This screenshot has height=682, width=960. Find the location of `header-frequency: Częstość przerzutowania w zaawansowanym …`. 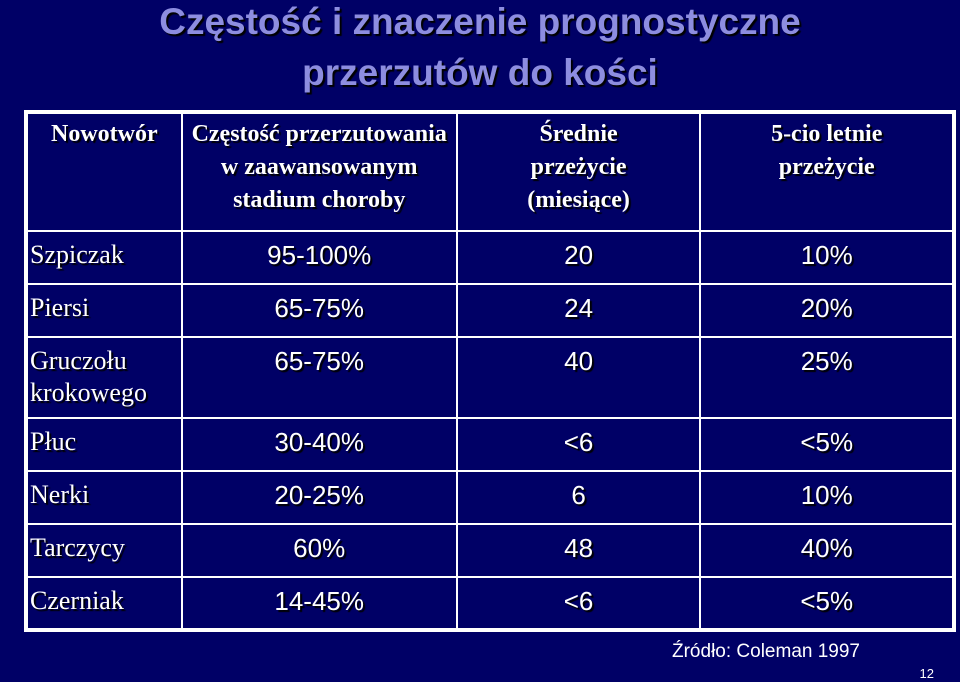

header-frequency: Częstość przerzutowania w zaawansowanym … is located at coordinates (319, 171).